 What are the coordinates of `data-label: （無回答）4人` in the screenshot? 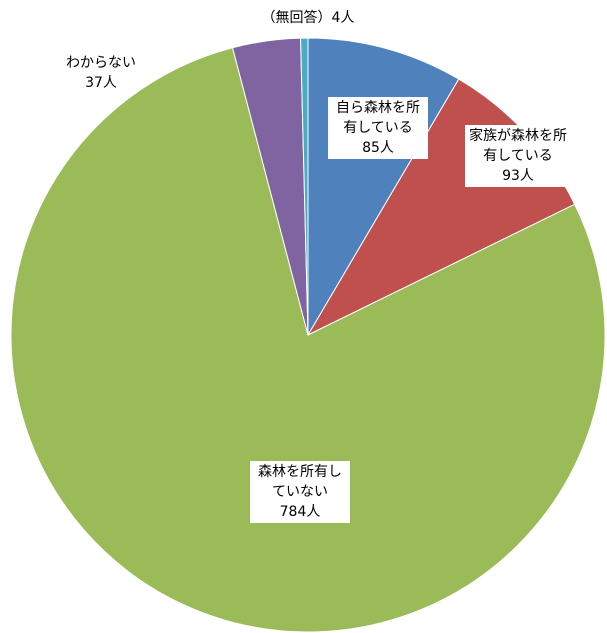 It's located at (308, 18).